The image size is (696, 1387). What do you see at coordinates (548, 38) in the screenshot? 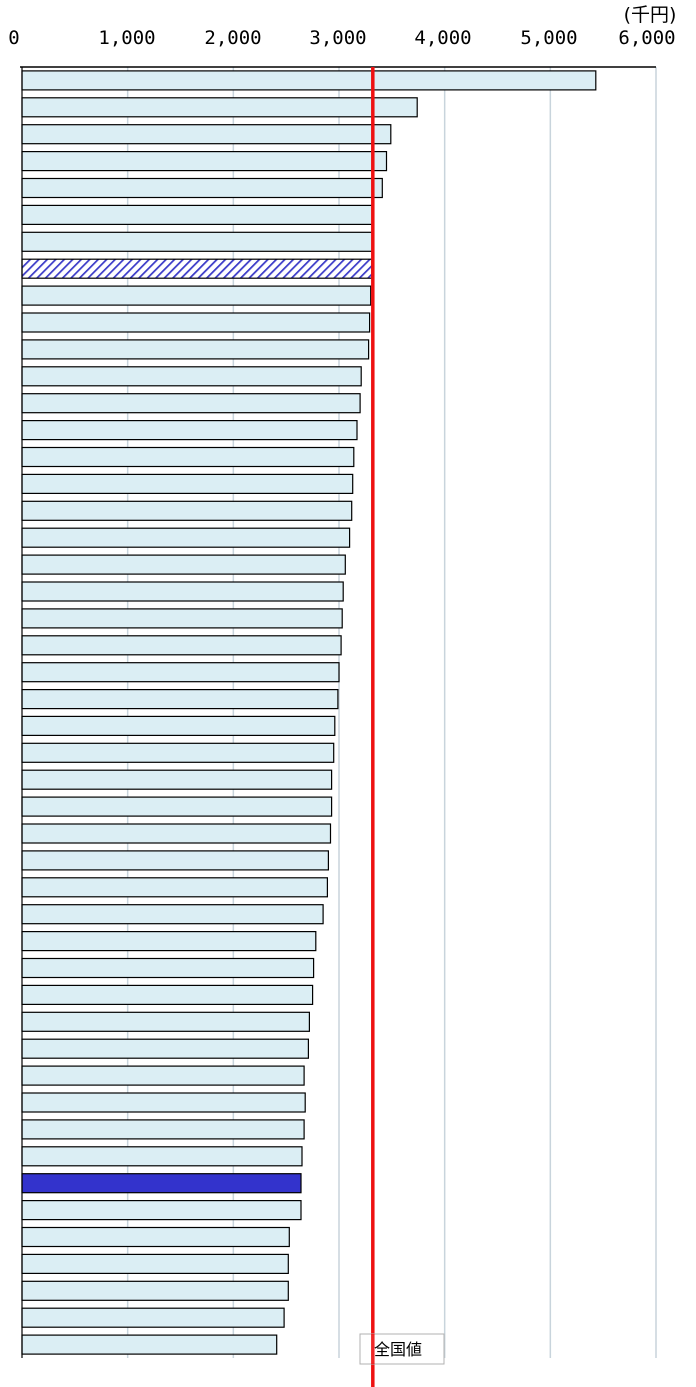
I see `x-tick-label: 5,000` at bounding box center [548, 38].